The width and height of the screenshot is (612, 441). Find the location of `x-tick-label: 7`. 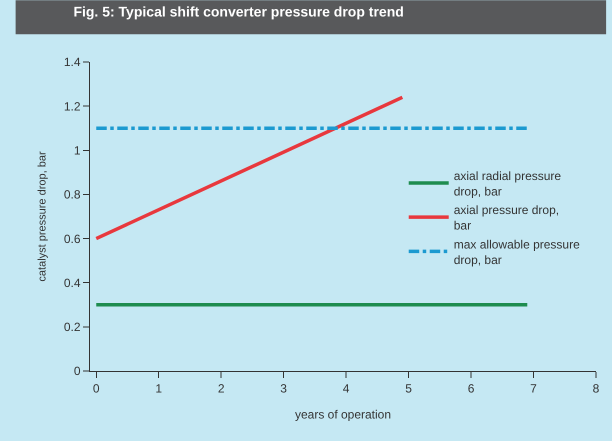

x-tick-label: 7 is located at coordinates (534, 389).